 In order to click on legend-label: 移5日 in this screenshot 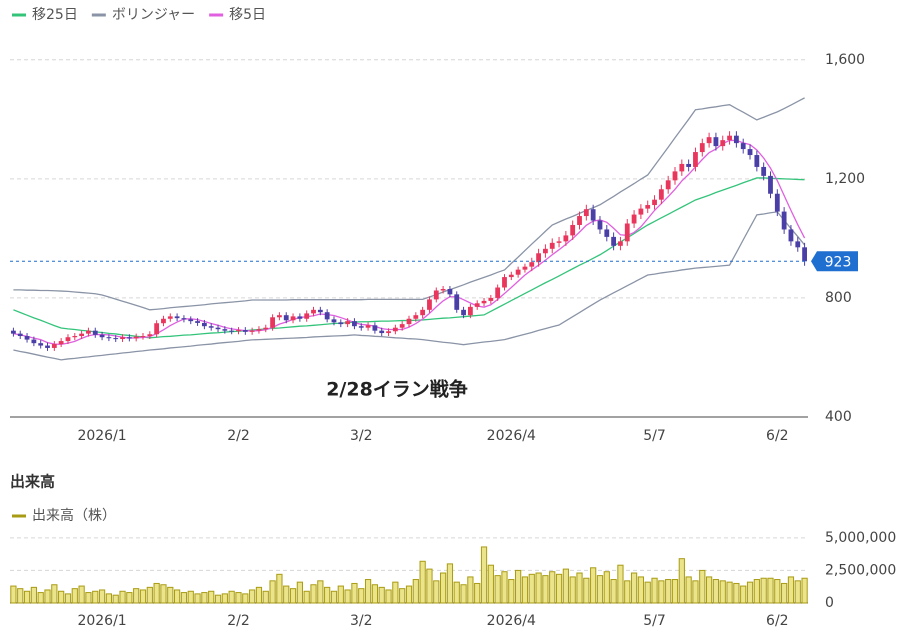, I will do `click(247, 15)`.